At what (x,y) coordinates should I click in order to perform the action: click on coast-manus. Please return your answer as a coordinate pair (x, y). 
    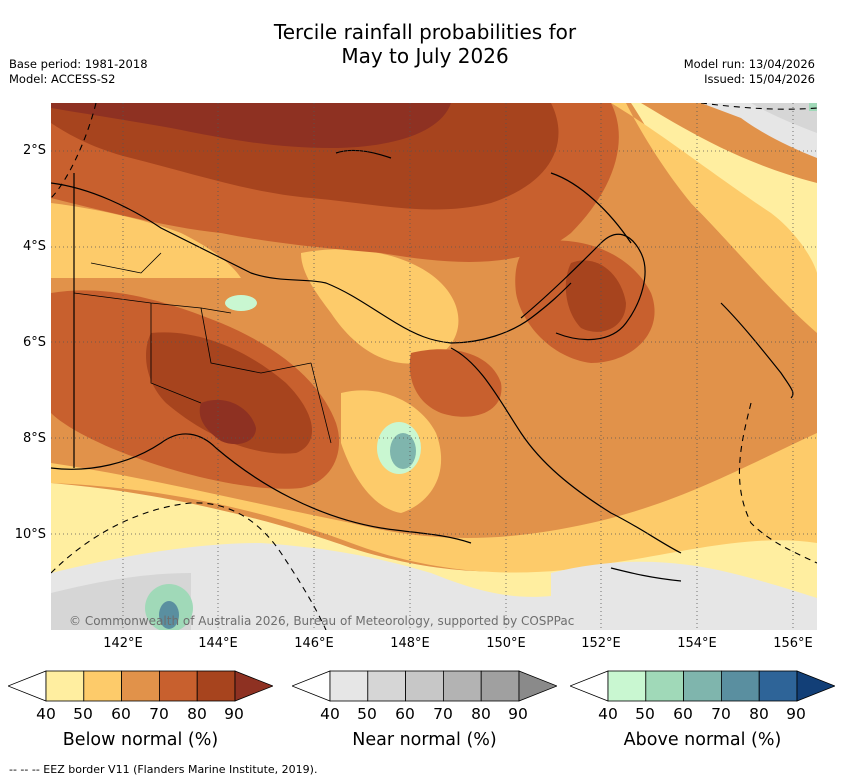
    Looking at the image, I should click on (363, 154).